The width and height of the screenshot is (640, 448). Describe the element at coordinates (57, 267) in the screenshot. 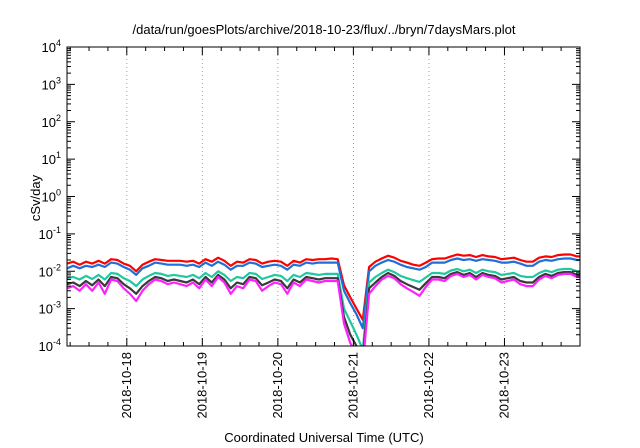

I see `y-tick-exponent: -2` at that location.